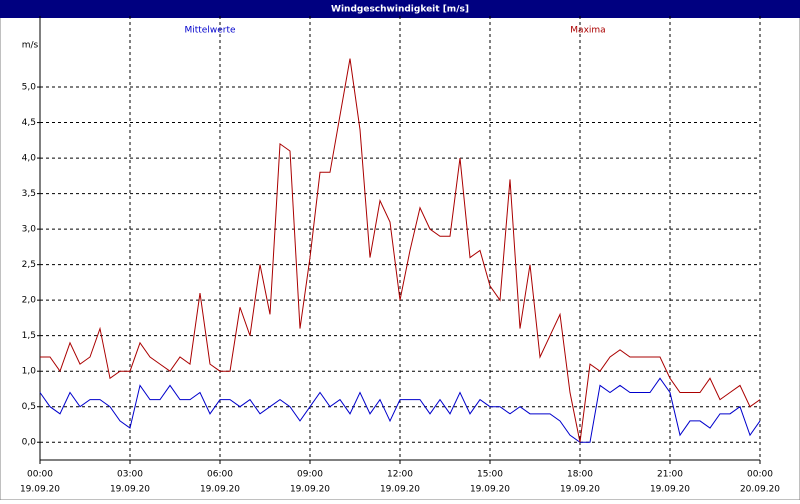 The width and height of the screenshot is (800, 504). What do you see at coordinates (29, 372) in the screenshot?
I see `y-tick-label: 1,0` at bounding box center [29, 372].